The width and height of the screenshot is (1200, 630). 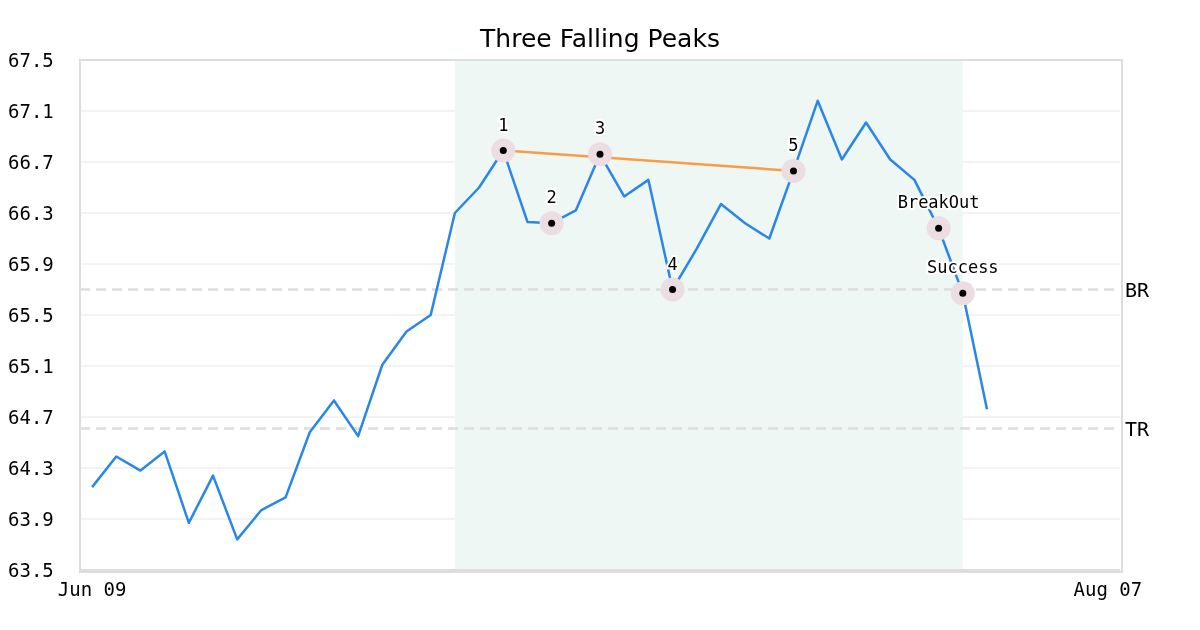 I want to click on annotation: 4, so click(x=672, y=263).